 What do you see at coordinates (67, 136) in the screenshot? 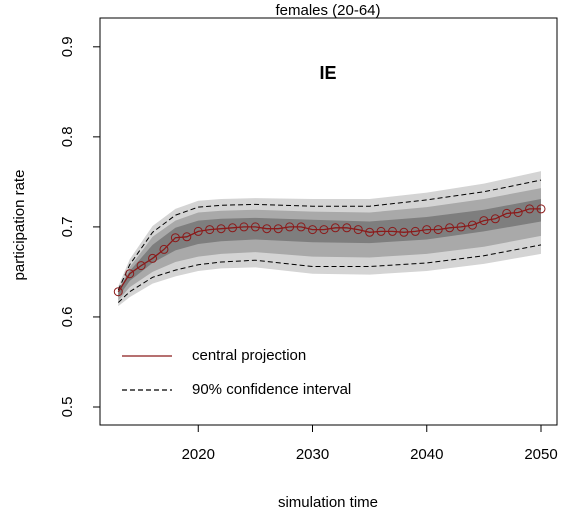
I see `y-tick-label: 0.8` at bounding box center [67, 136].